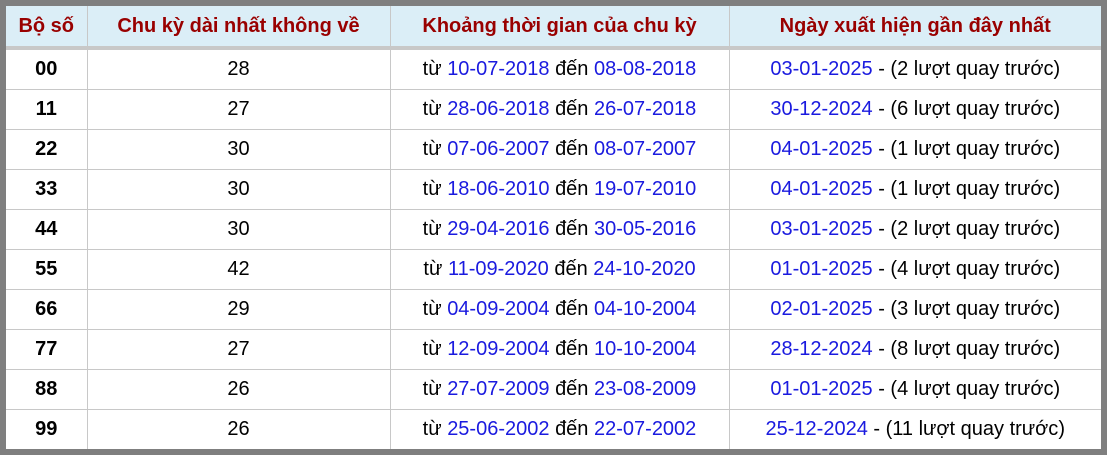  What do you see at coordinates (644, 269) in the screenshot?
I see `end-date-link: 24-10-2020` at bounding box center [644, 269].